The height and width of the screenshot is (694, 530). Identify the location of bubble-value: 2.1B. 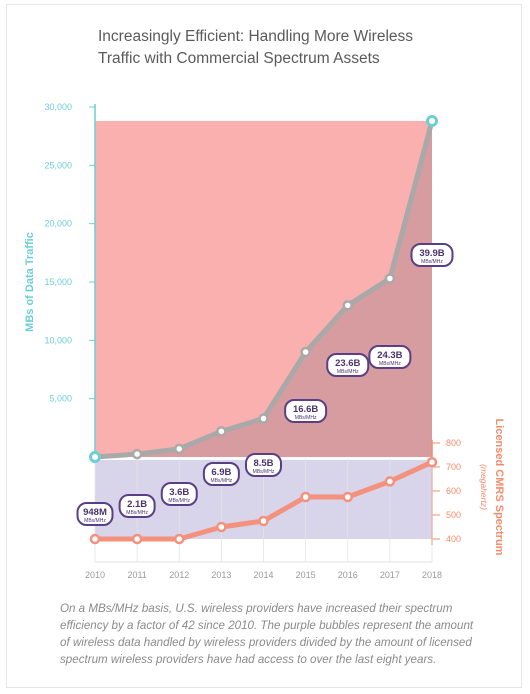
(137, 504).